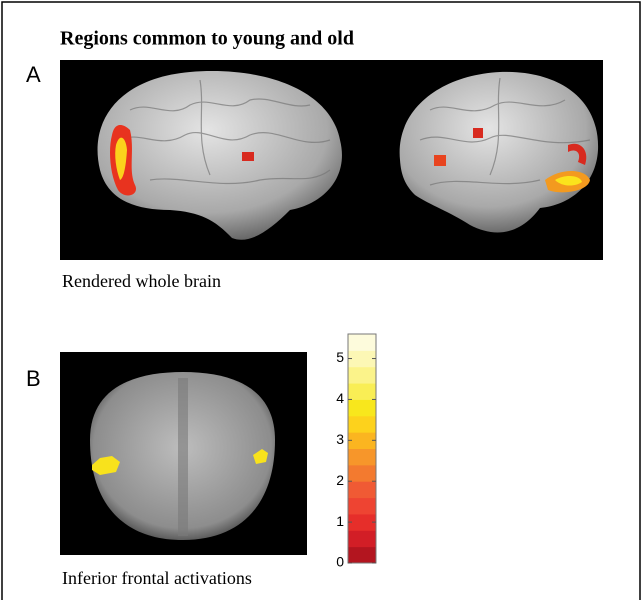 The image size is (642, 600). What do you see at coordinates (33, 378) in the screenshot?
I see `panel-label: B` at bounding box center [33, 378].